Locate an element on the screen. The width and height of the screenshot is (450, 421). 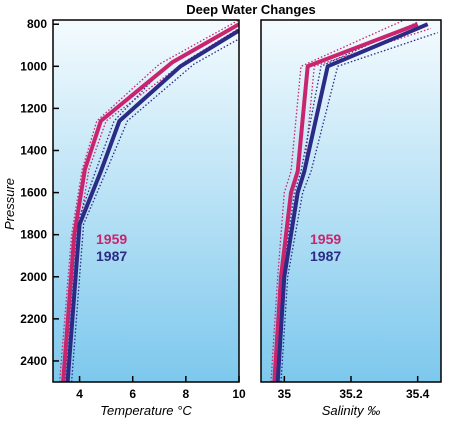
x-tick-label: 8 is located at coordinates (186, 394).